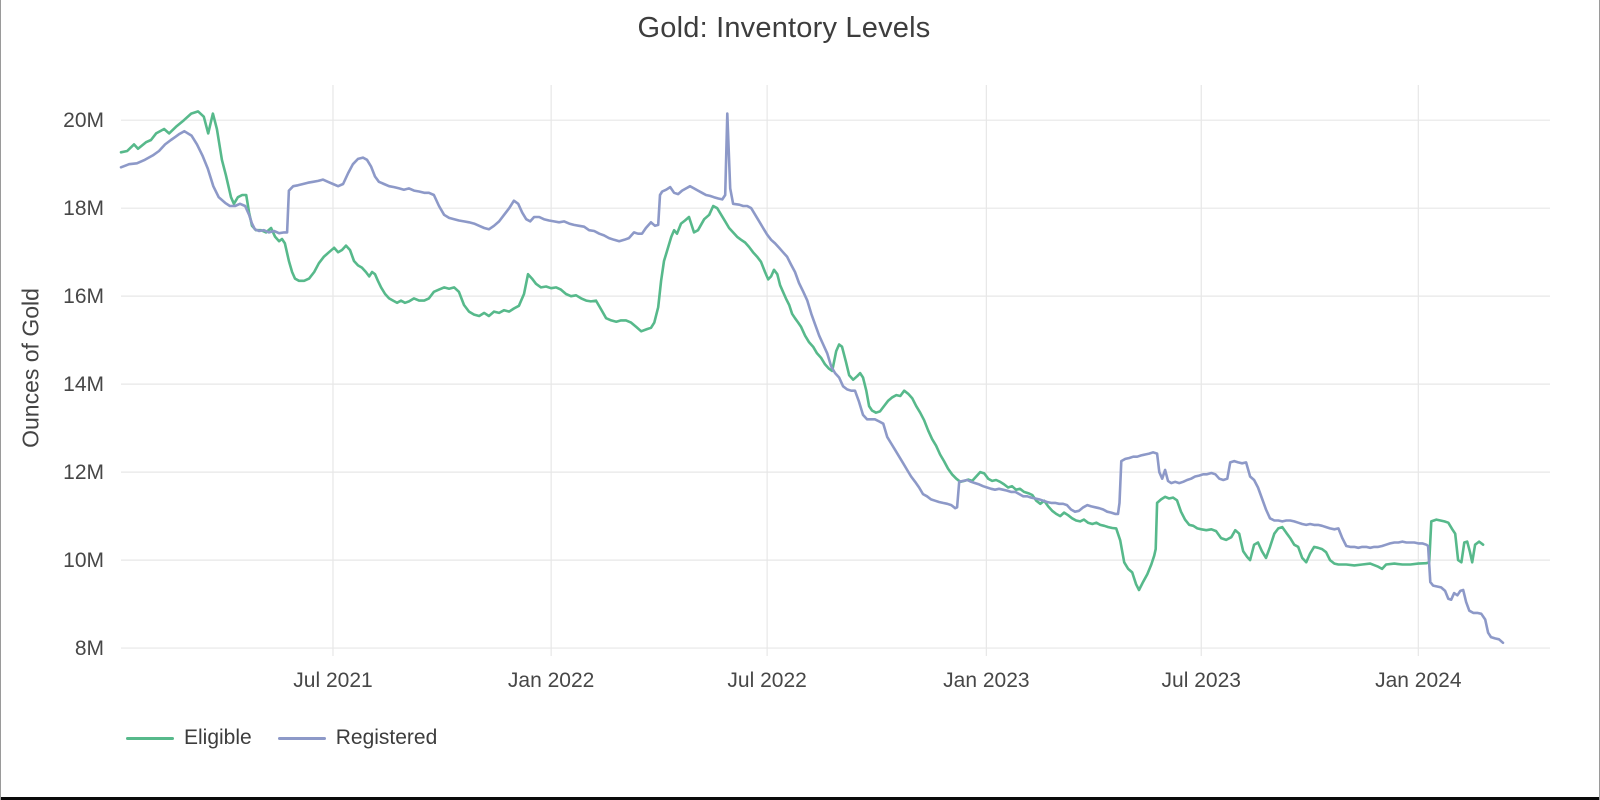  Describe the element at coordinates (1418, 680) in the screenshot. I see `svg-text: Jan 2024` at that location.